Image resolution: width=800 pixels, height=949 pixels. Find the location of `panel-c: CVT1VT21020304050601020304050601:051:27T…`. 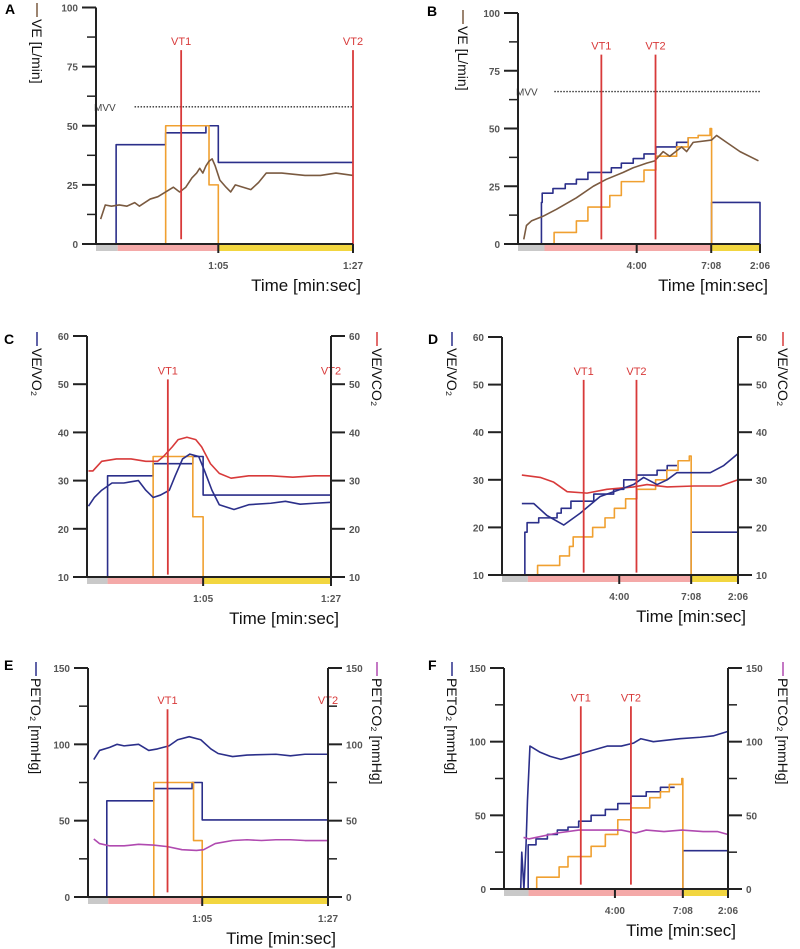

panel-c: CVT1VT21020304050601020304050601:051:27T… is located at coordinates (194, 479).